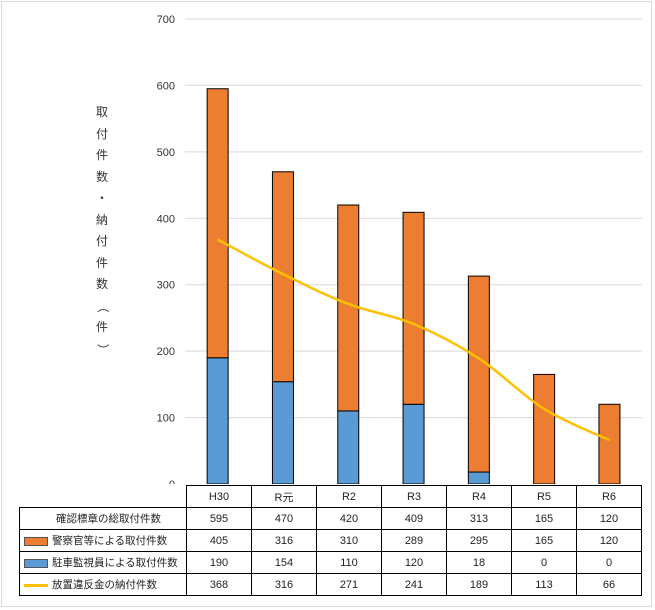  What do you see at coordinates (166, 419) in the screenshot?
I see `y-tick-label: 100` at bounding box center [166, 419].